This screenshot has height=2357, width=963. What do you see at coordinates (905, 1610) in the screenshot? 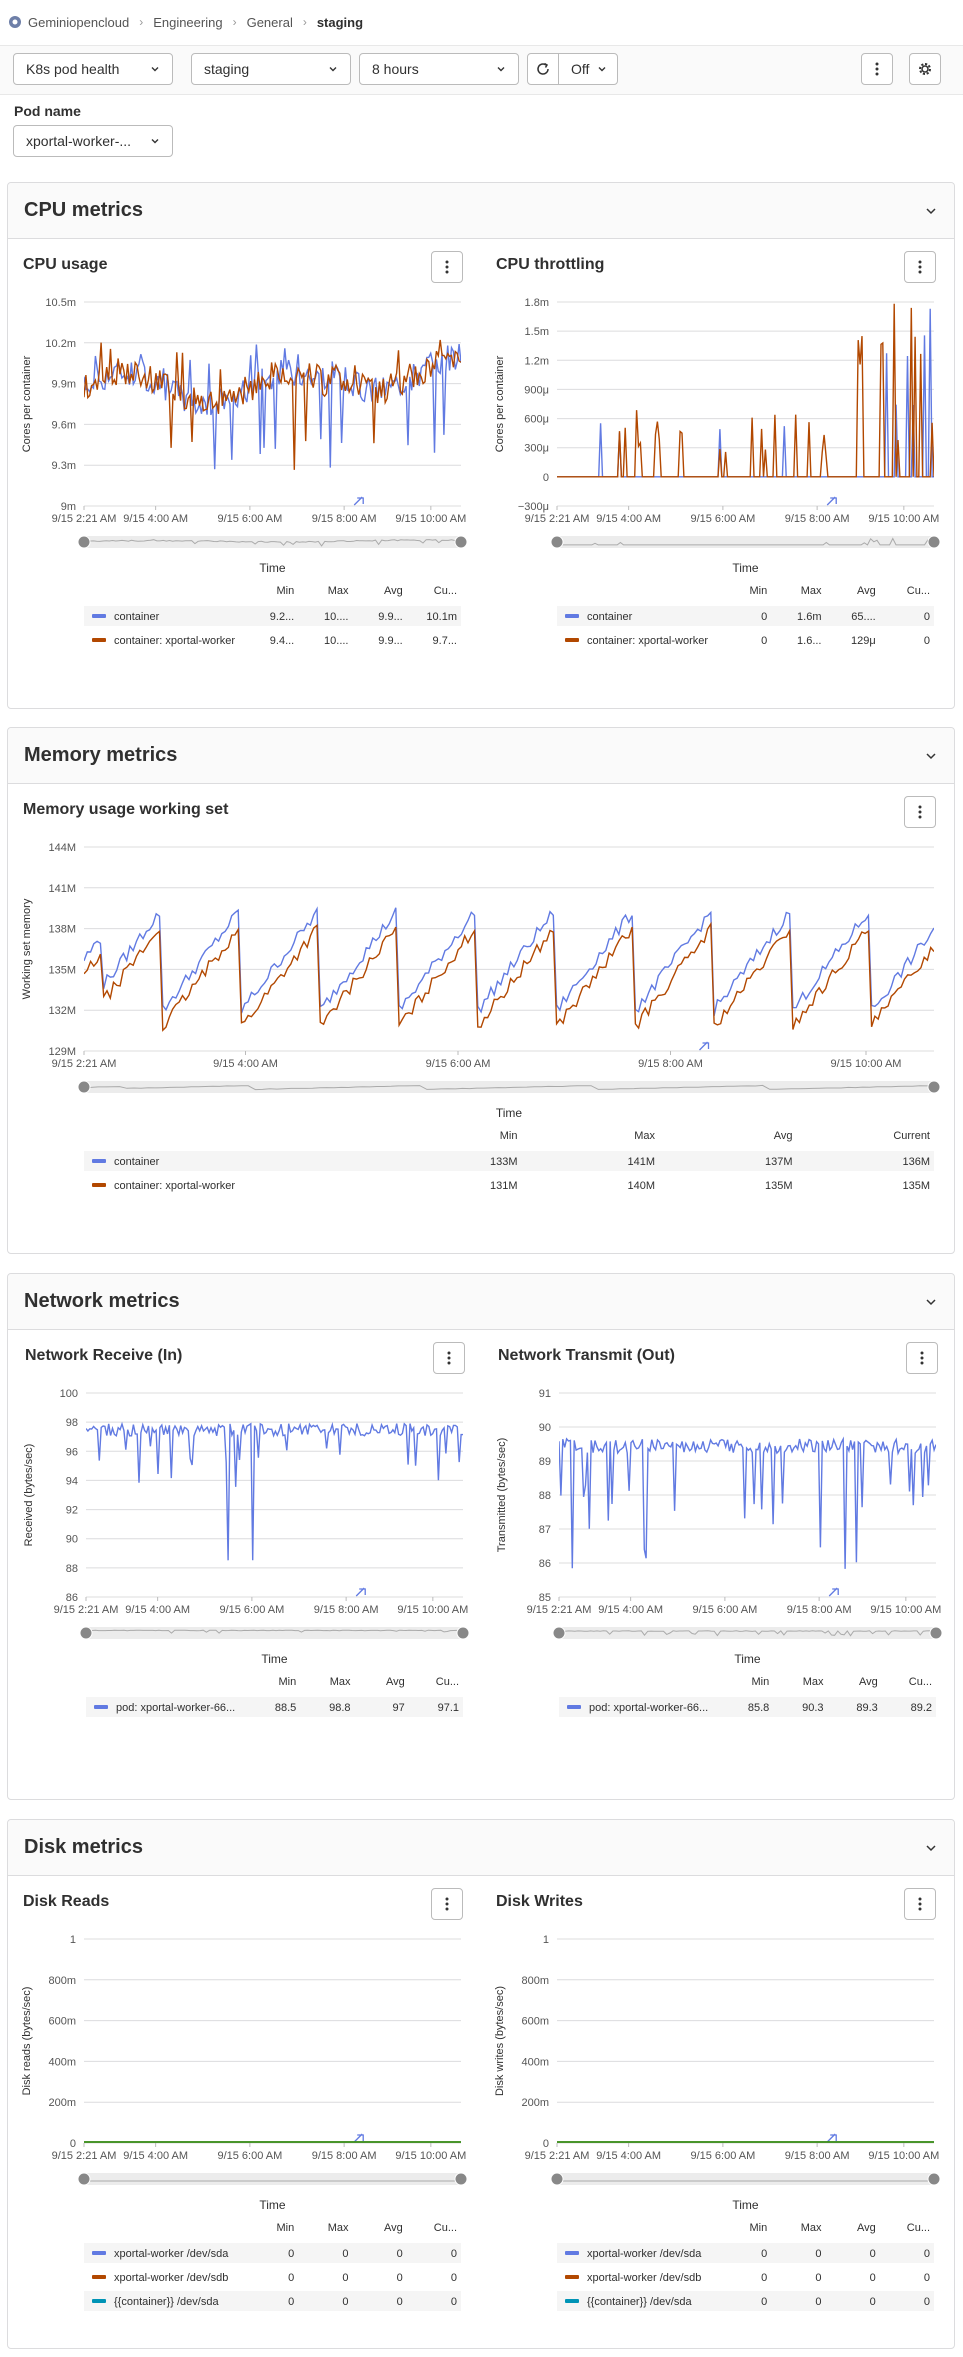
I see `x-tick-label: 9/15 10:00 AM` at bounding box center [905, 1610].